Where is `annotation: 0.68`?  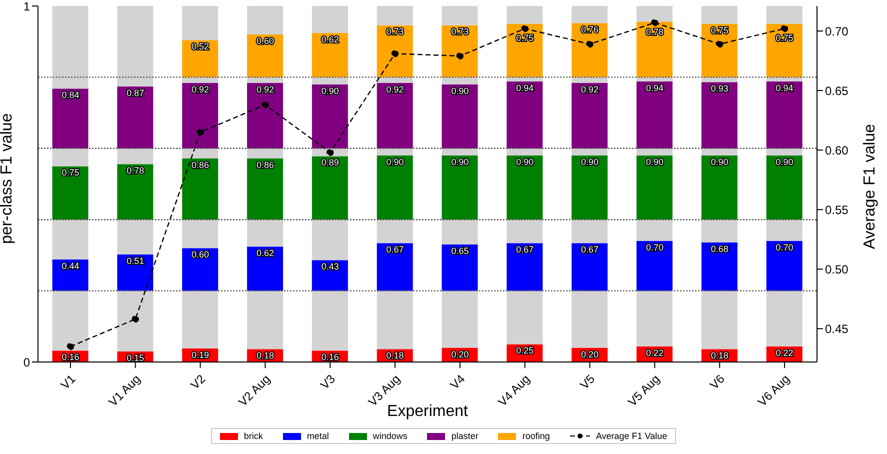 annotation: 0.68 is located at coordinates (719, 249).